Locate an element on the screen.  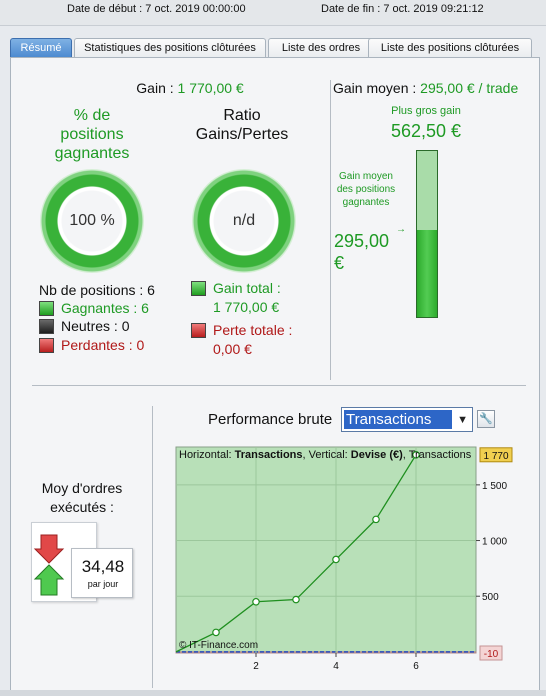
chart-y-tick-label: 1 500 is located at coordinates (494, 486).